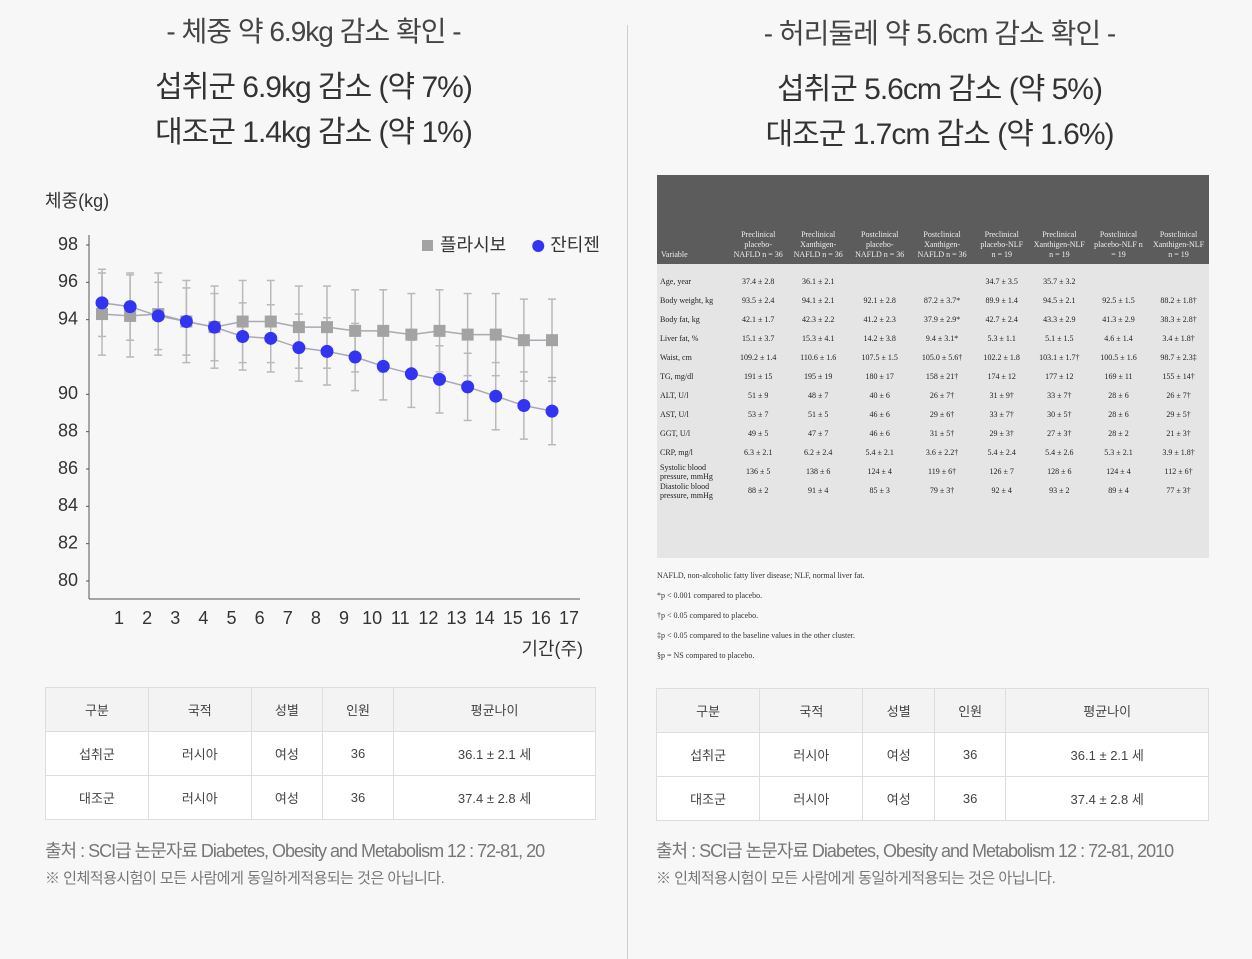 This screenshot has width=1252, height=959. I want to click on cell: 26 ± 7†, so click(942, 395).